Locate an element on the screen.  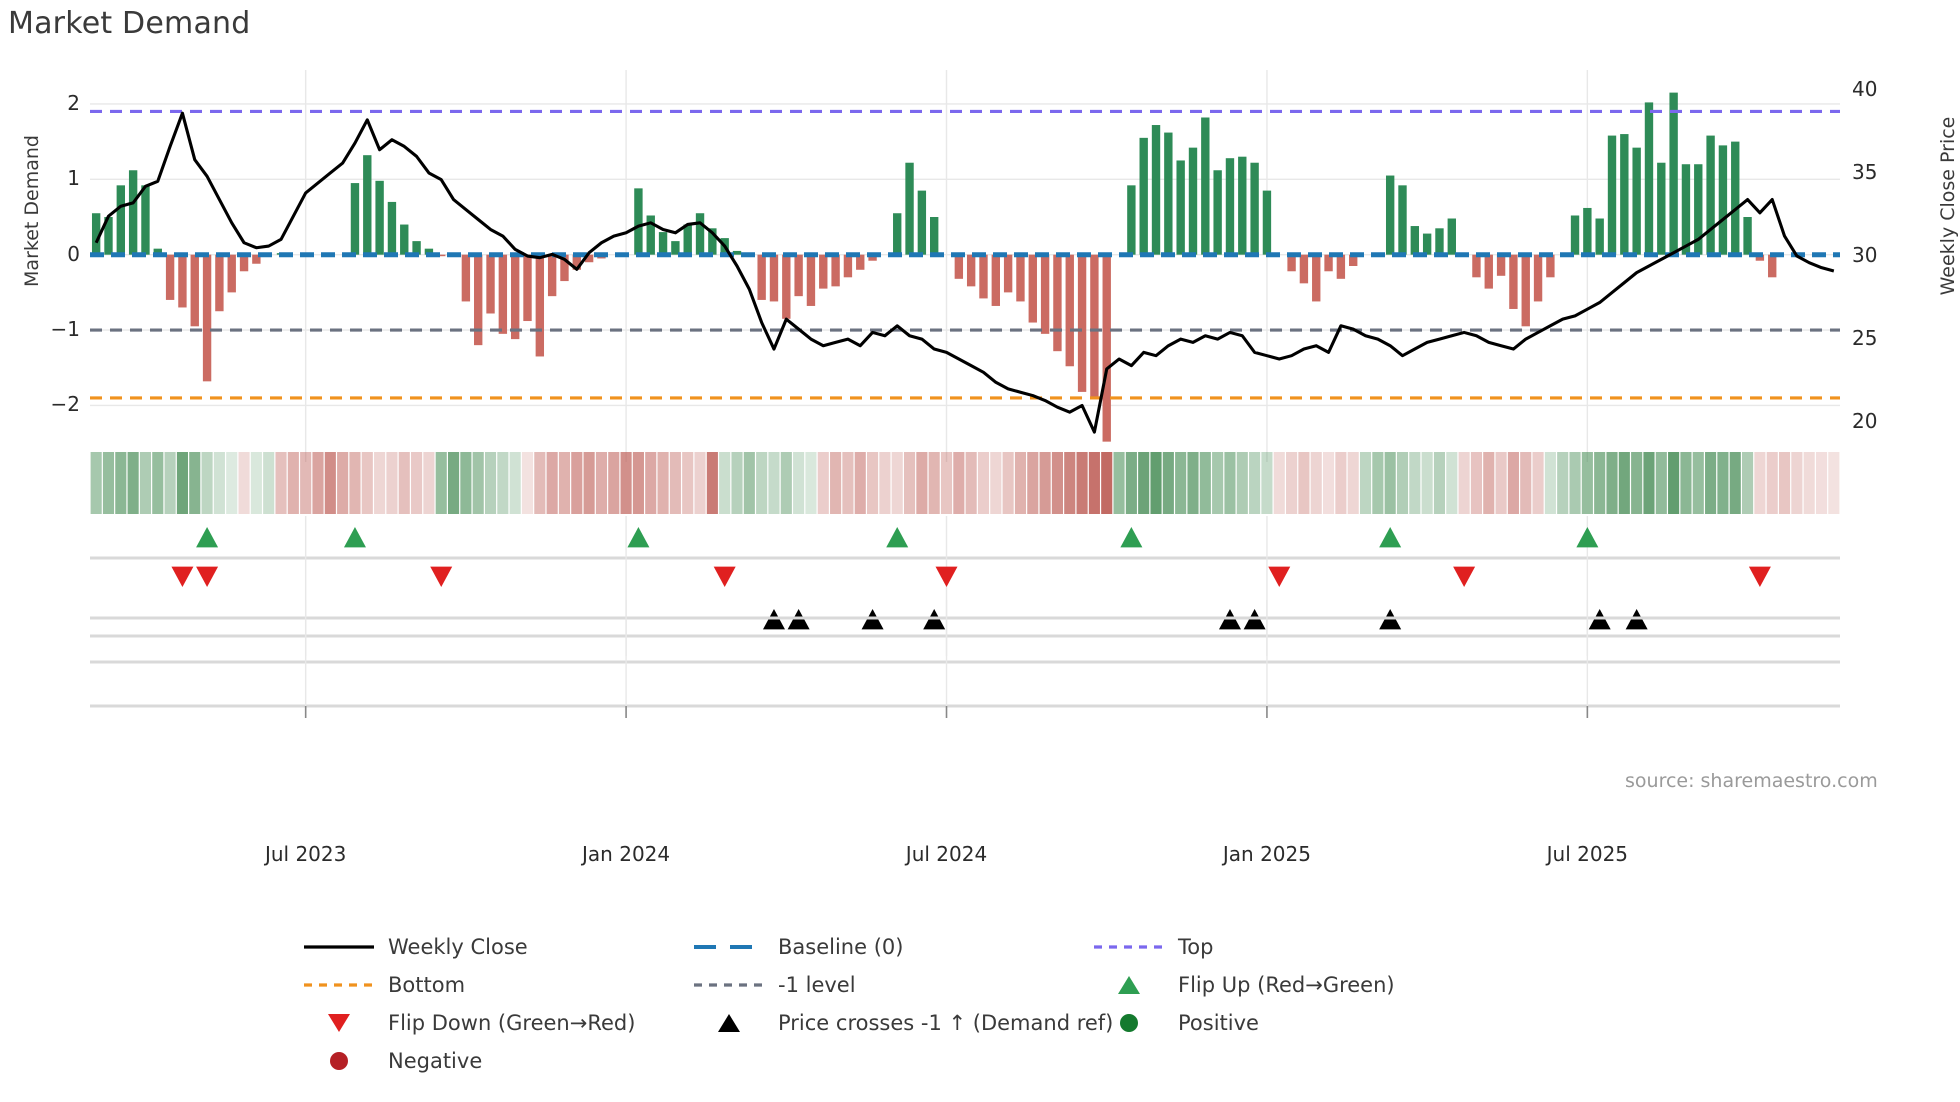
source-attribution: source: sharemaestro.com is located at coordinates (1751, 781).